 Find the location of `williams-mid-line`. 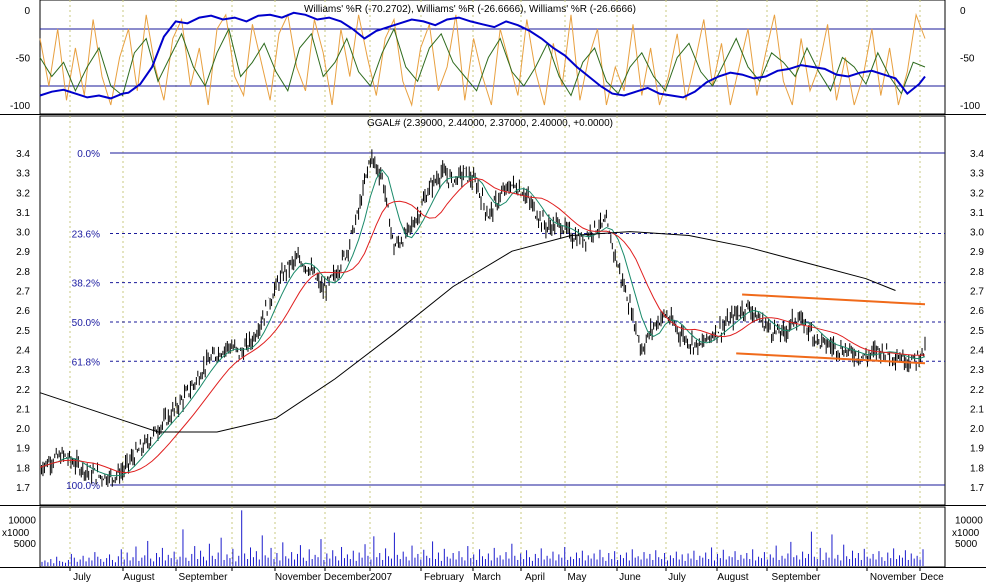

williams-mid-line is located at coordinates (482, 62).